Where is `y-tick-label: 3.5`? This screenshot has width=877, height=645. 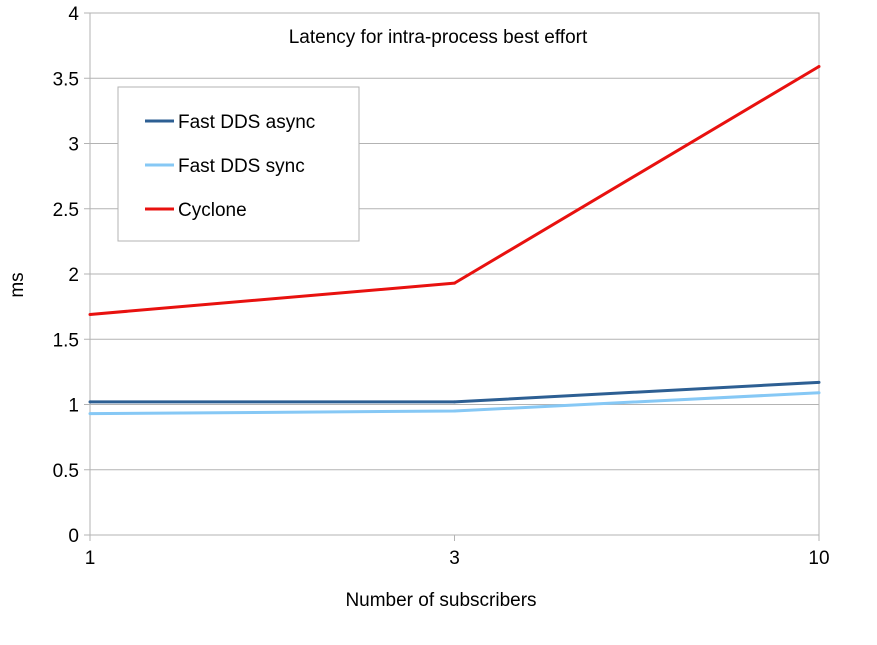 y-tick-label: 3.5 is located at coordinates (66, 79).